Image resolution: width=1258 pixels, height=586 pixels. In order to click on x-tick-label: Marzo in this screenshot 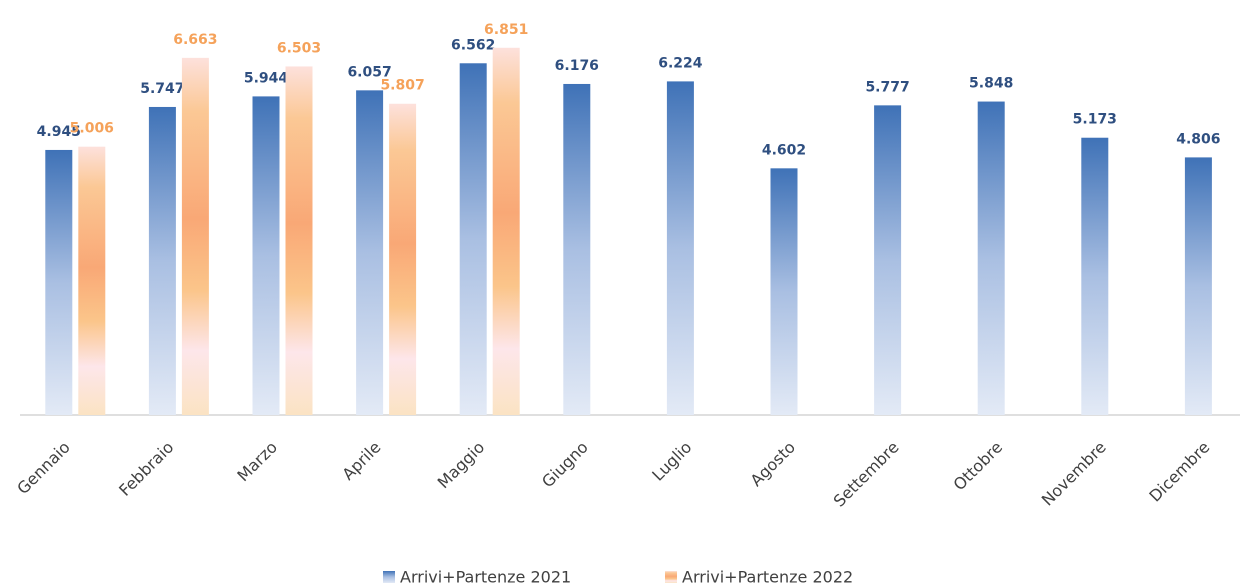, I will do `click(257, 462)`.